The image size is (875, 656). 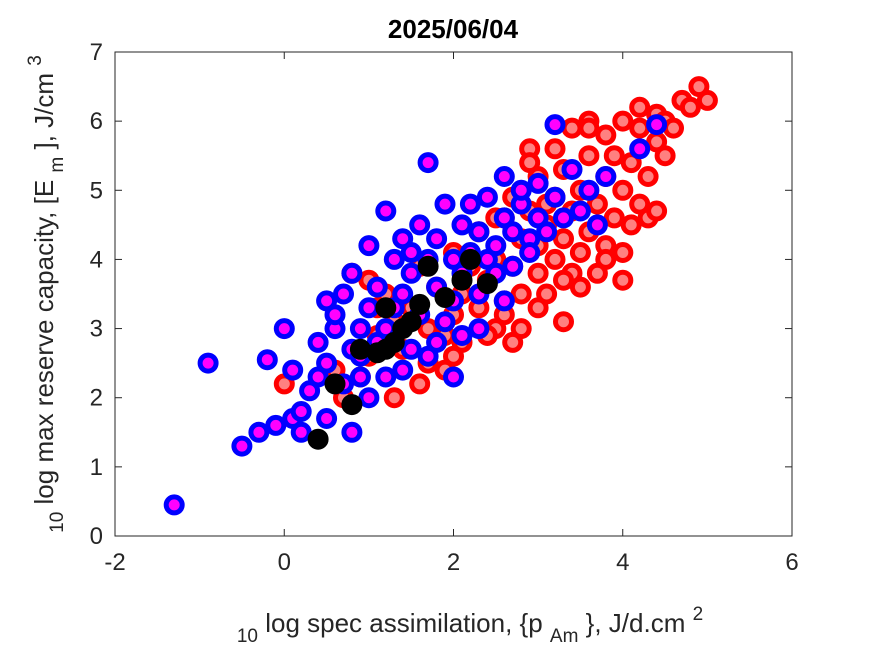 I want to click on chart-title: 2025/06/04, so click(x=453, y=29).